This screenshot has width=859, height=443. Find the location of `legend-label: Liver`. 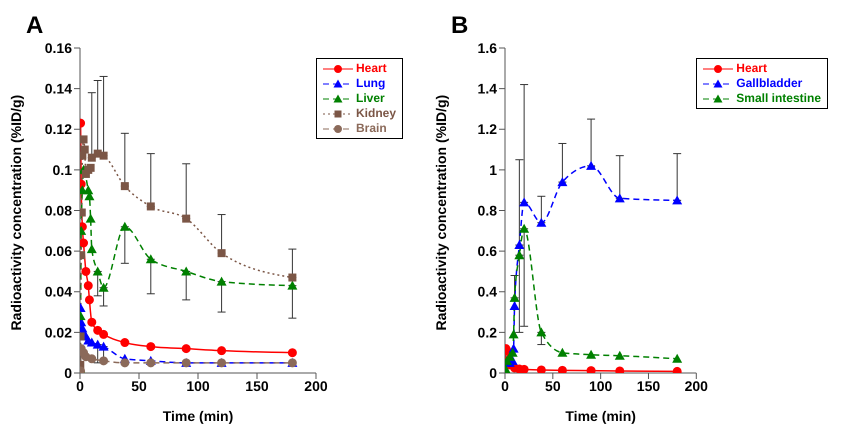

legend-label: Liver is located at coordinates (370, 98).